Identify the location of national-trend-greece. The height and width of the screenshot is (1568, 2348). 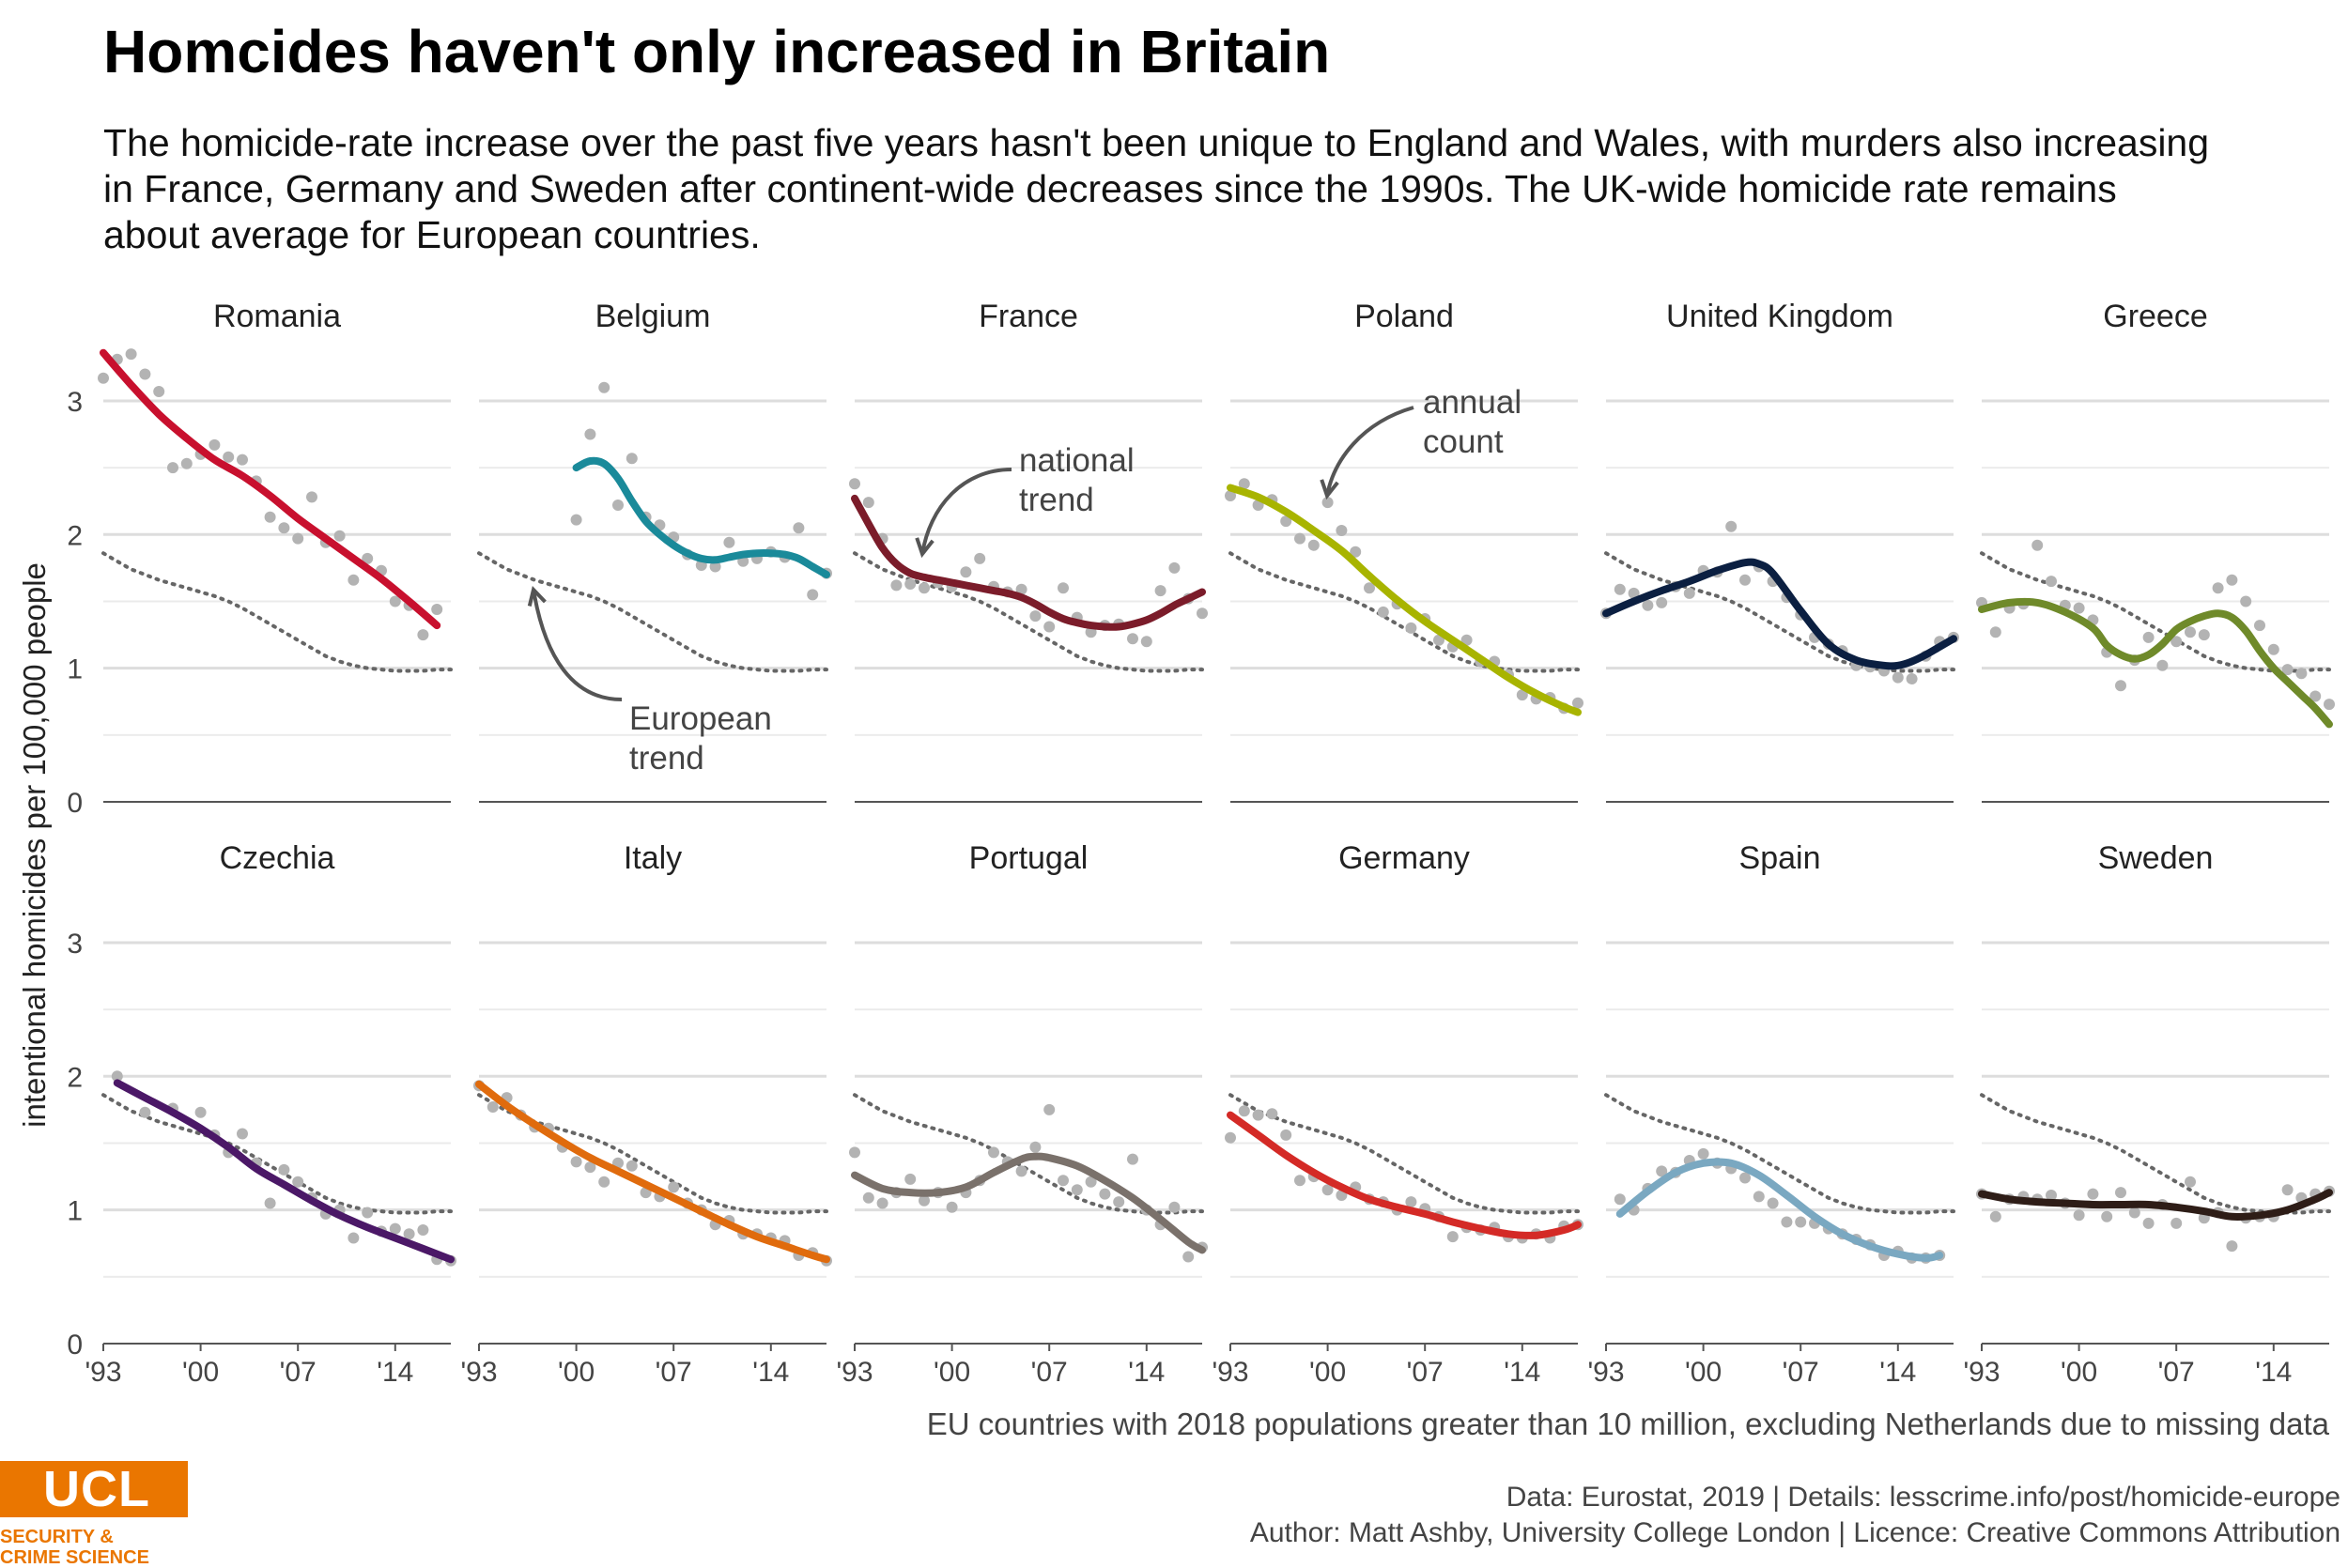
(2155, 663).